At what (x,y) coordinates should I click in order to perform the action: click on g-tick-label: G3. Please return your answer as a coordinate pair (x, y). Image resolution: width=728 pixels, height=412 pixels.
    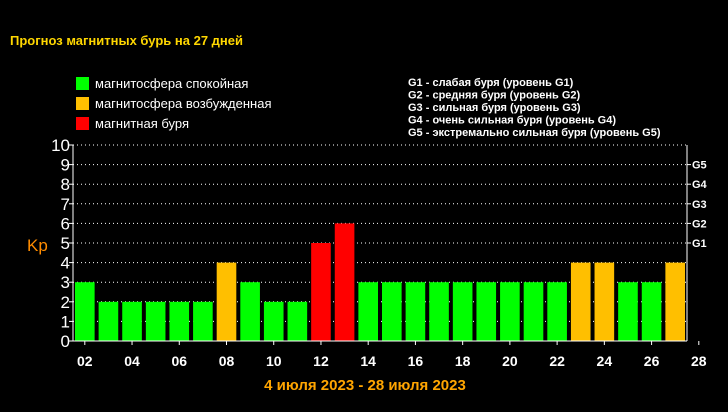
    Looking at the image, I should click on (699, 205).